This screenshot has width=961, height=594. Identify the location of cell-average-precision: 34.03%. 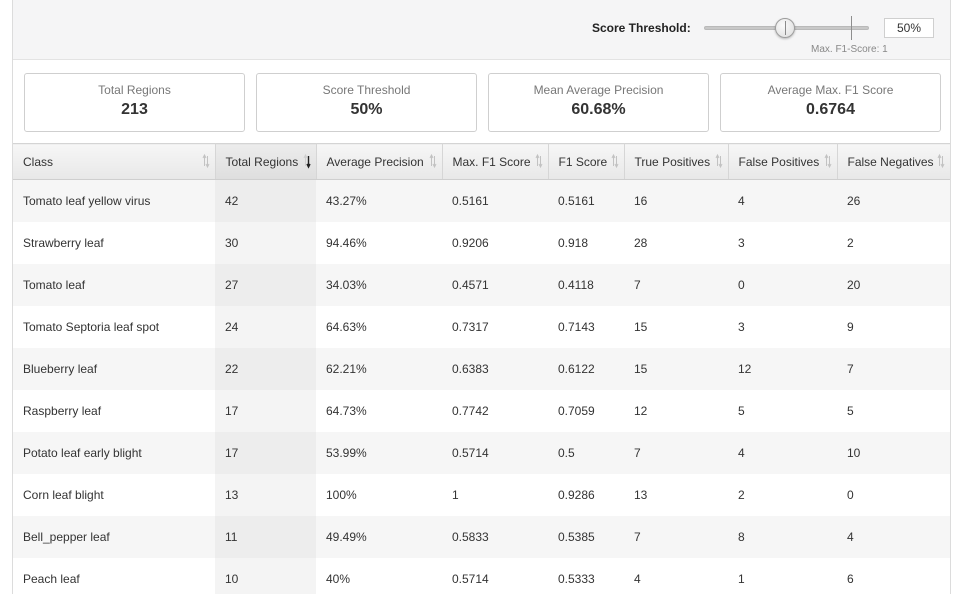
(379, 284).